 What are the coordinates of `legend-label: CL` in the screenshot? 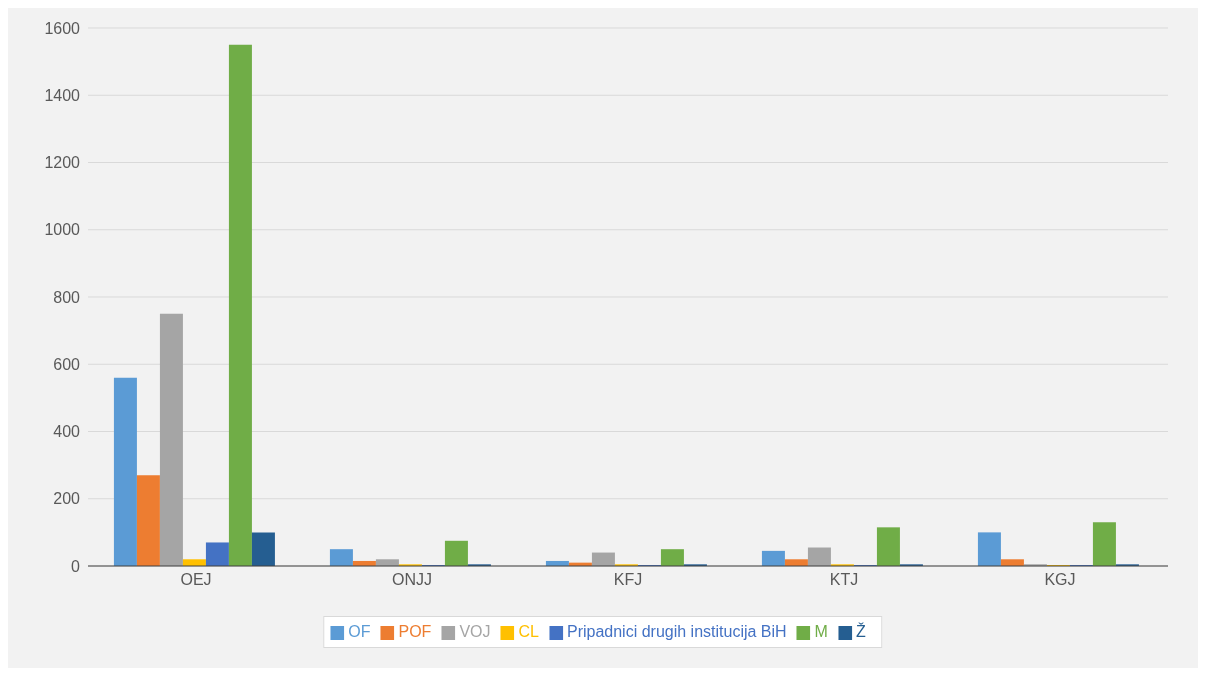 It's located at (528, 631).